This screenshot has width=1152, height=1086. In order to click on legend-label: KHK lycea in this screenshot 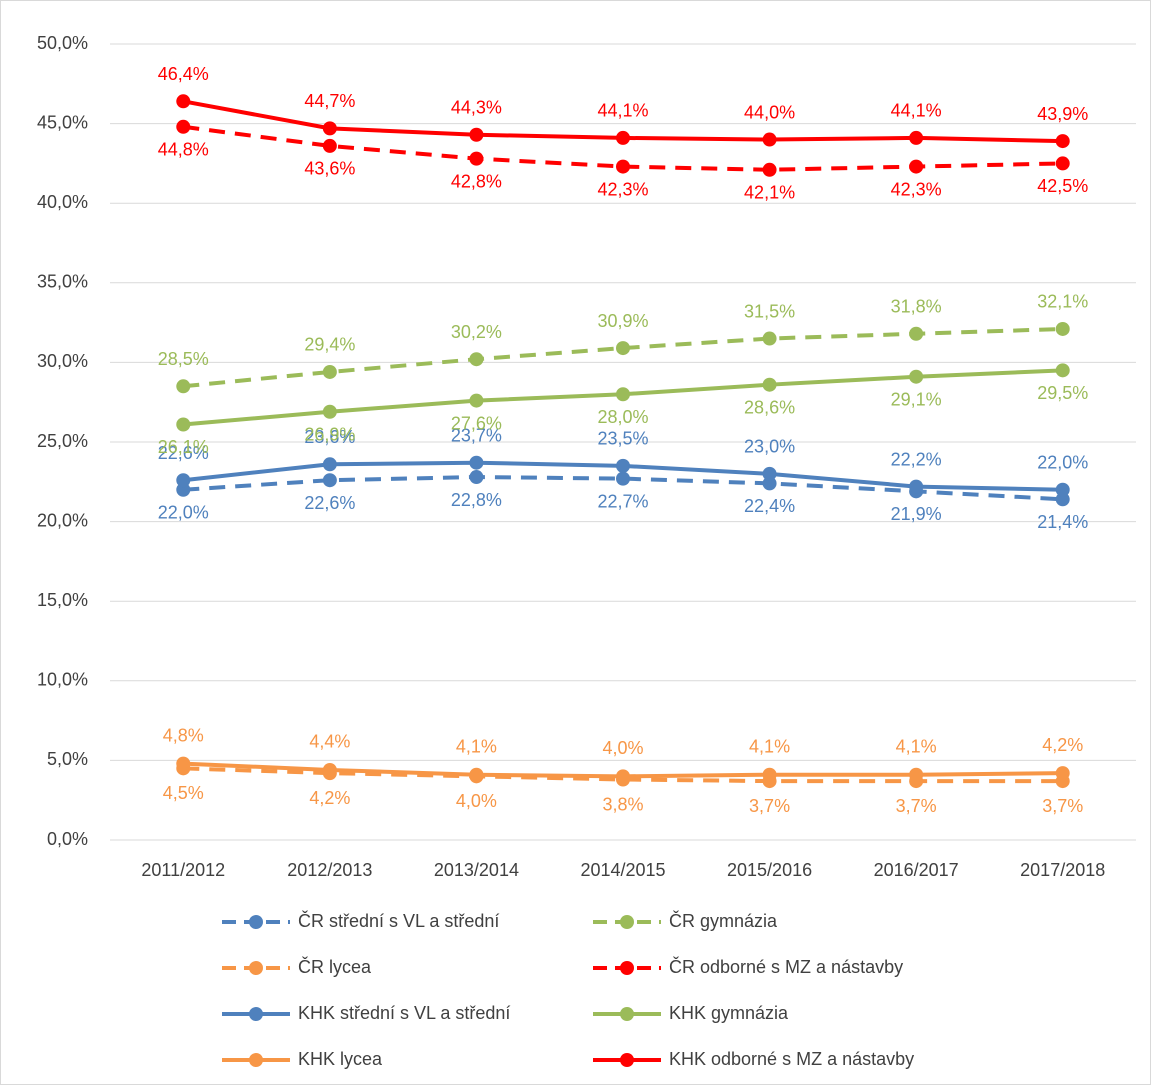, I will do `click(340, 1059)`.